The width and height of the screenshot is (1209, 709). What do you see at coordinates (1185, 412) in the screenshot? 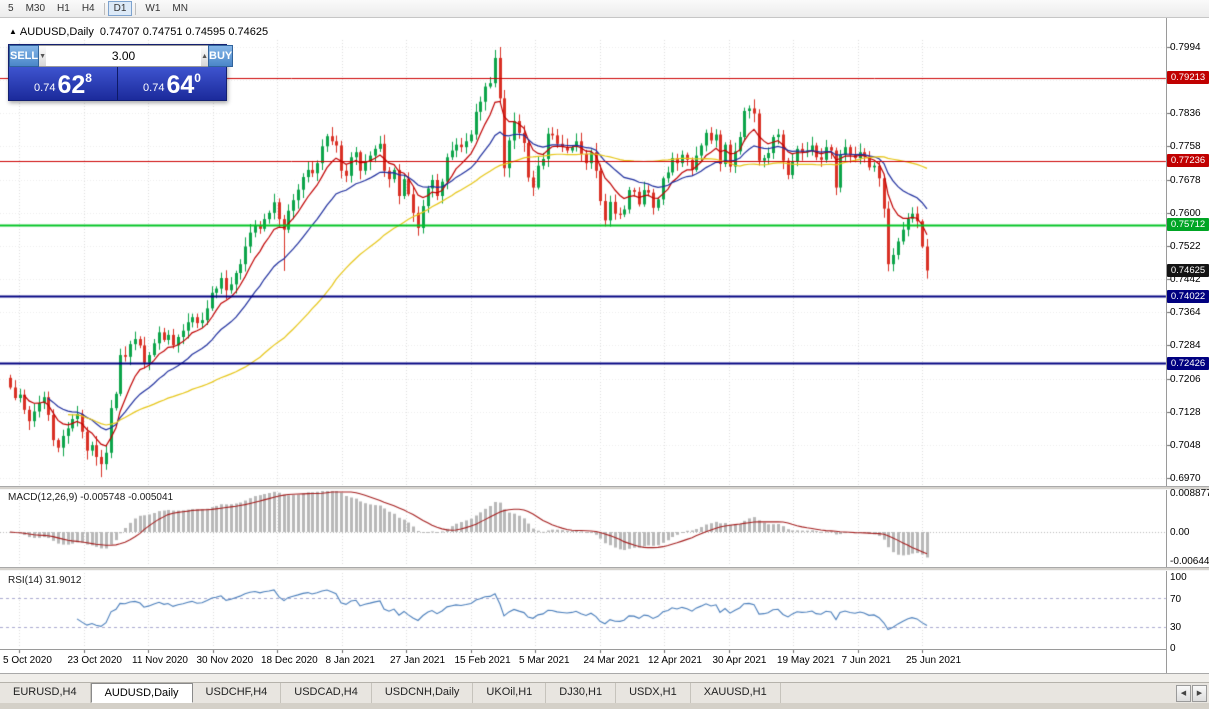
I see `price-tick-label: 0.7128` at bounding box center [1185, 412].